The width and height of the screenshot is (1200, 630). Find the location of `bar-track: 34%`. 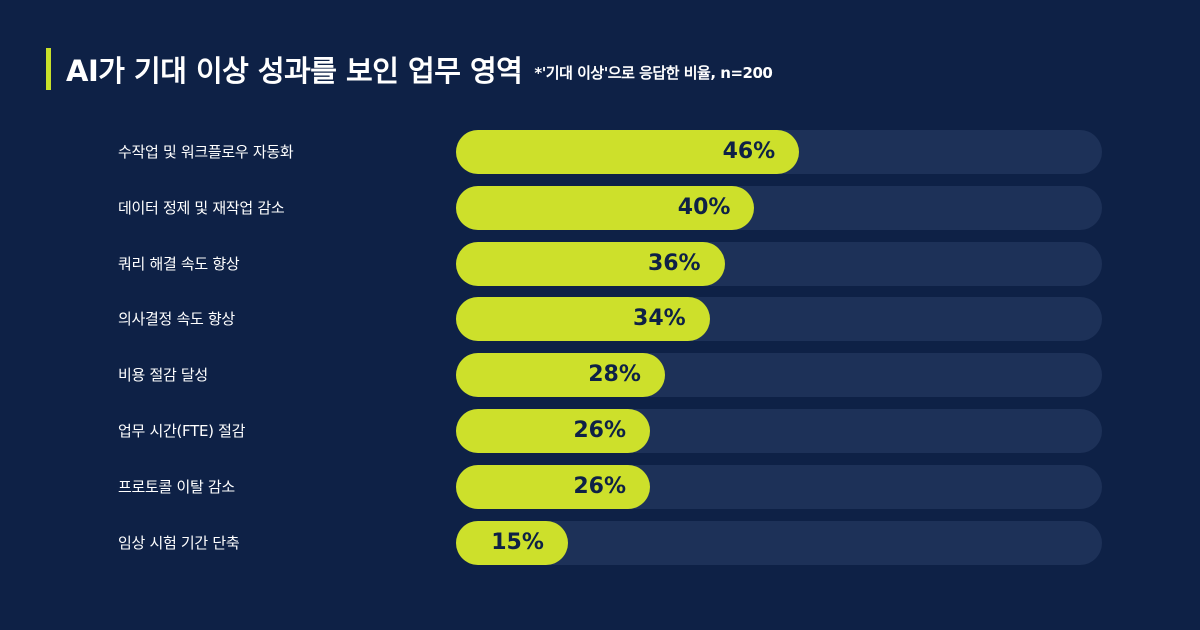

bar-track: 34% is located at coordinates (779, 319).